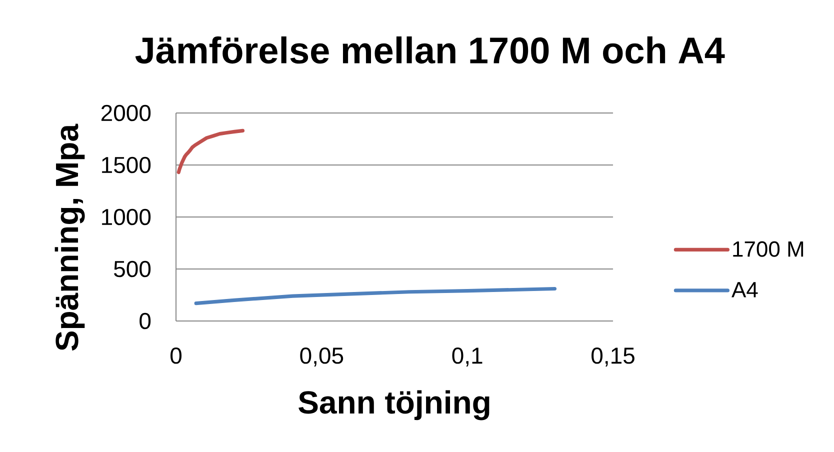 The height and width of the screenshot is (452, 834). Describe the element at coordinates (176, 356) in the screenshot. I see `x-tick-label: 0` at that location.